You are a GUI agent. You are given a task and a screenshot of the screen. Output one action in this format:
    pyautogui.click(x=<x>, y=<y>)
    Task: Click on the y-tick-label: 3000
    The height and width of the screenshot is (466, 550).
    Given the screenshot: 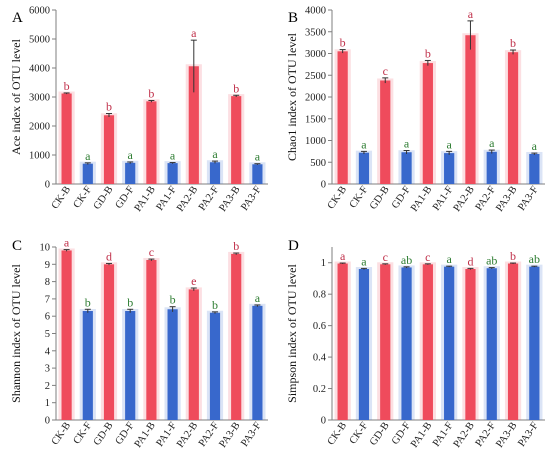 What is the action you would take?
    pyautogui.click(x=39, y=98)
    